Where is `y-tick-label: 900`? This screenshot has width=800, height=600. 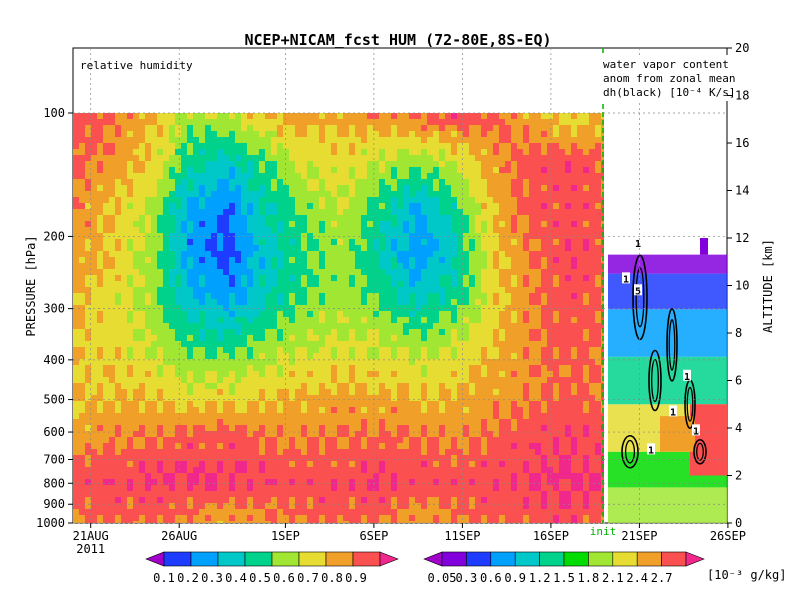 y-tick-label: 900 is located at coordinates (54, 504).